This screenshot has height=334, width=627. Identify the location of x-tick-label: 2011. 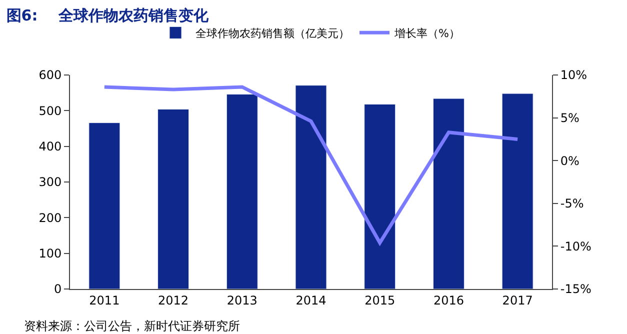
(104, 300).